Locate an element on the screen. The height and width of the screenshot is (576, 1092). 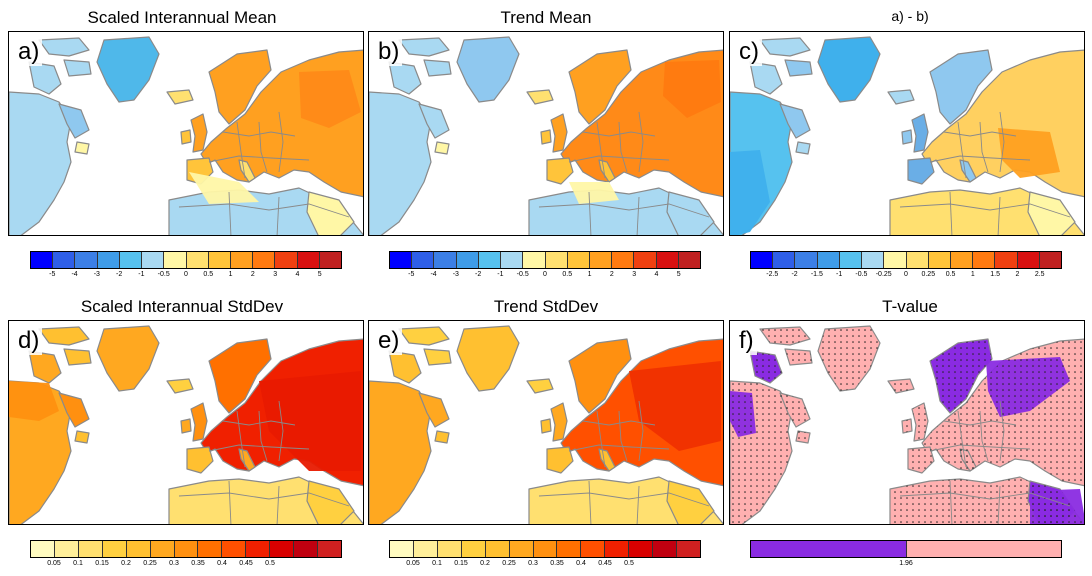
colorbar-tick-label: 0.35 is located at coordinates (198, 563).